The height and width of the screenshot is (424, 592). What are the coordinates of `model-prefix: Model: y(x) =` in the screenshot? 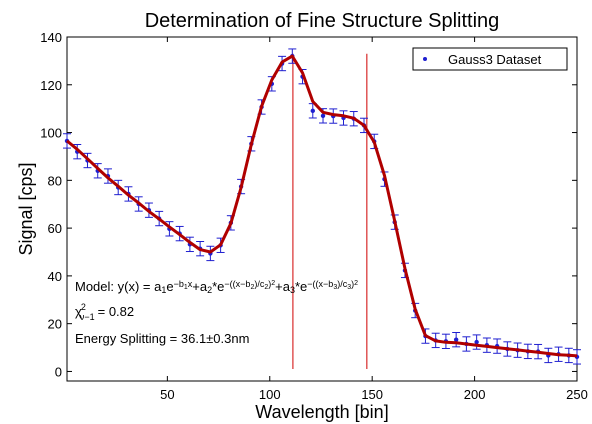 It's located at (113, 286).